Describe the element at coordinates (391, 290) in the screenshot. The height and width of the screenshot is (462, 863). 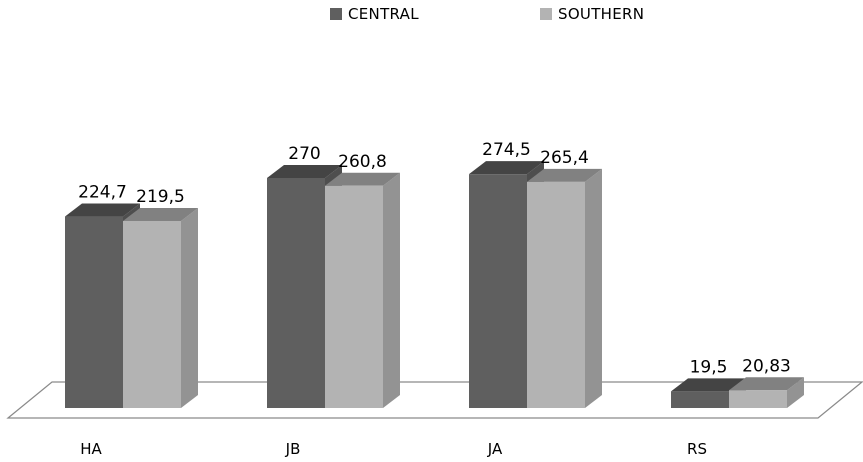
I see `bar-side-southern-jb` at that location.